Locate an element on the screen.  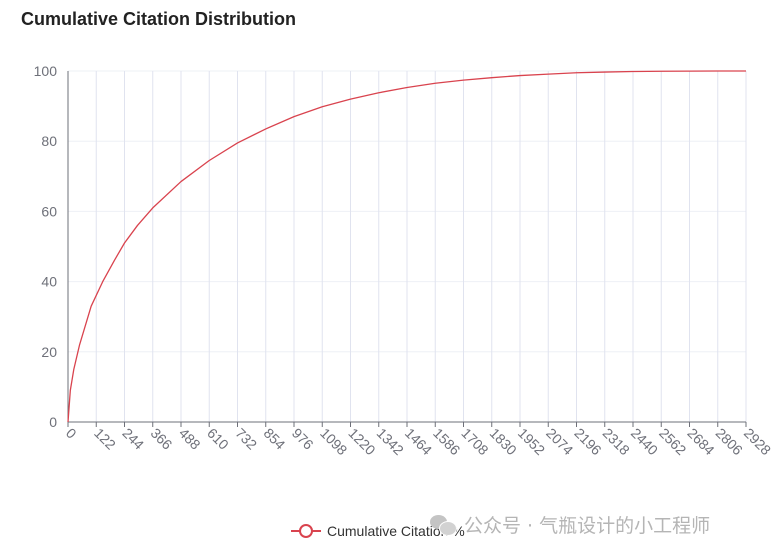
chart-title: Cumulative Citation Distribution is located at coordinates (159, 19).